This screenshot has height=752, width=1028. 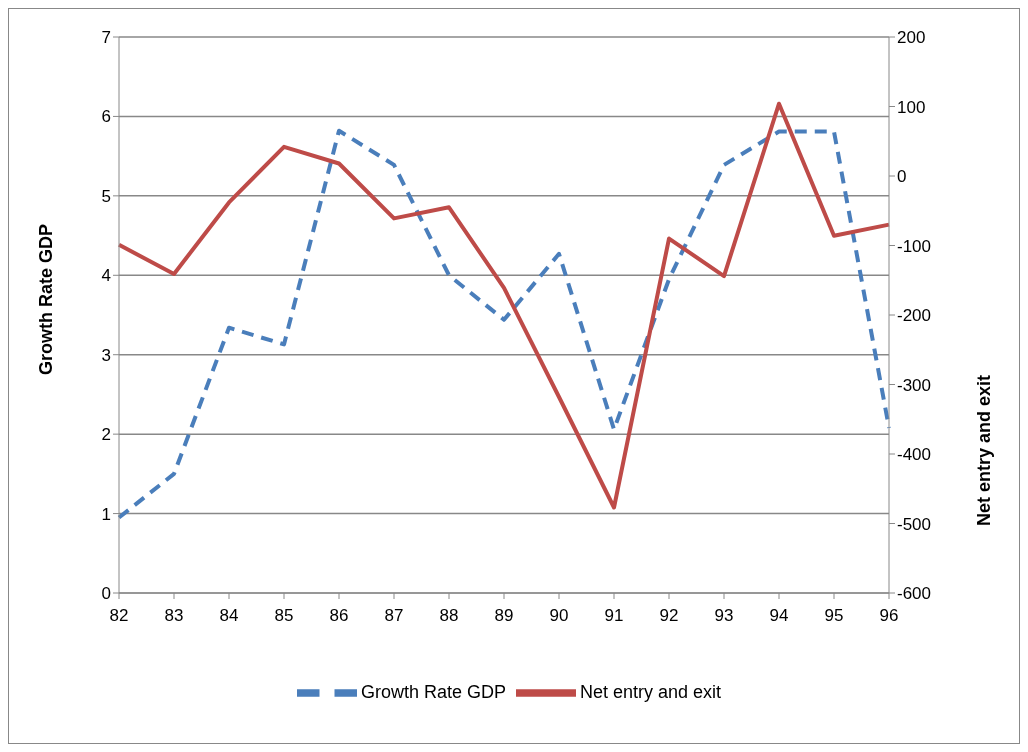 I want to click on legend-label: Net entry and exit, so click(x=650, y=691).